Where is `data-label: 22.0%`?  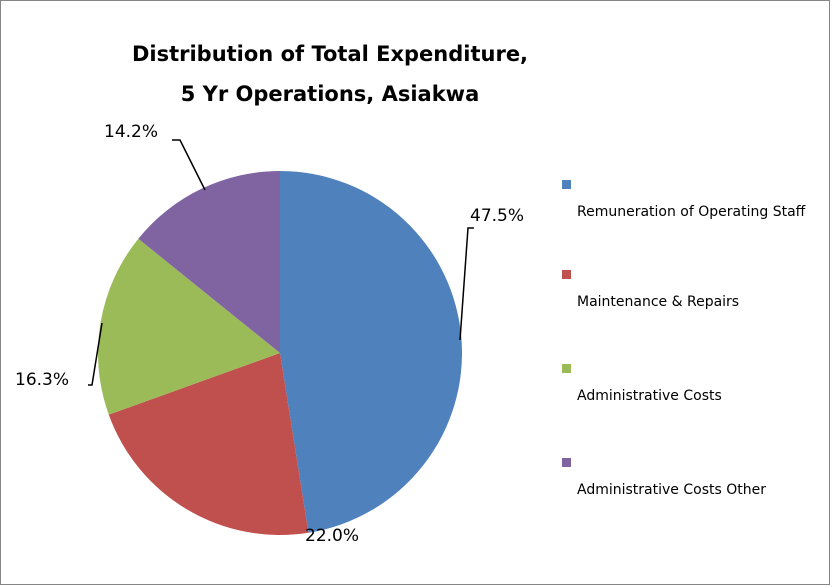
data-label: 22.0% is located at coordinates (332, 536).